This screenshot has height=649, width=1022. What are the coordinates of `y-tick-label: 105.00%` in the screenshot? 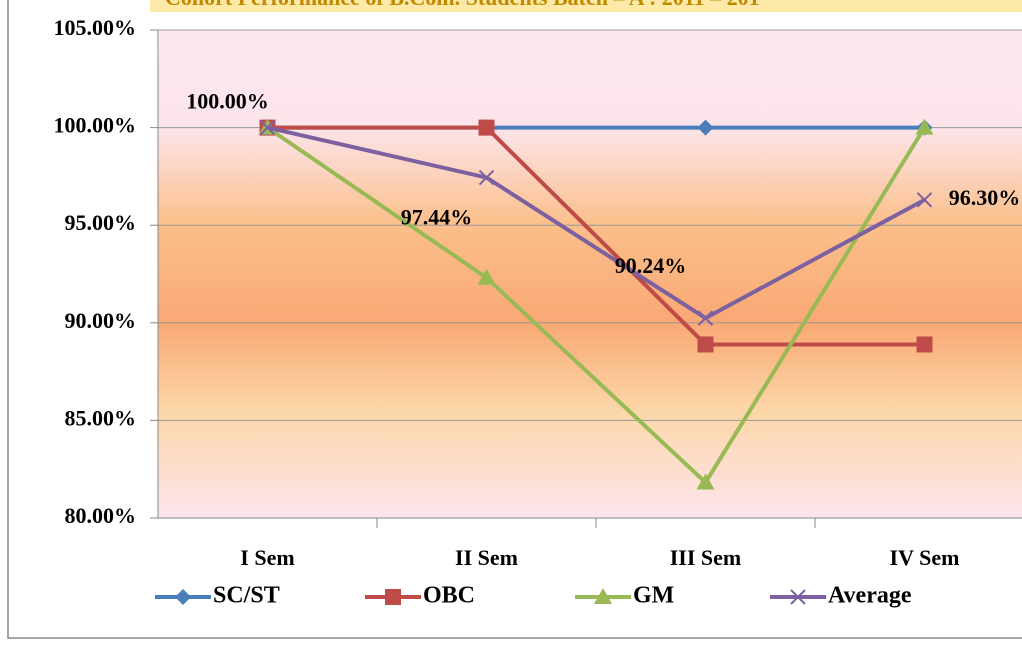 It's located at (95, 27).